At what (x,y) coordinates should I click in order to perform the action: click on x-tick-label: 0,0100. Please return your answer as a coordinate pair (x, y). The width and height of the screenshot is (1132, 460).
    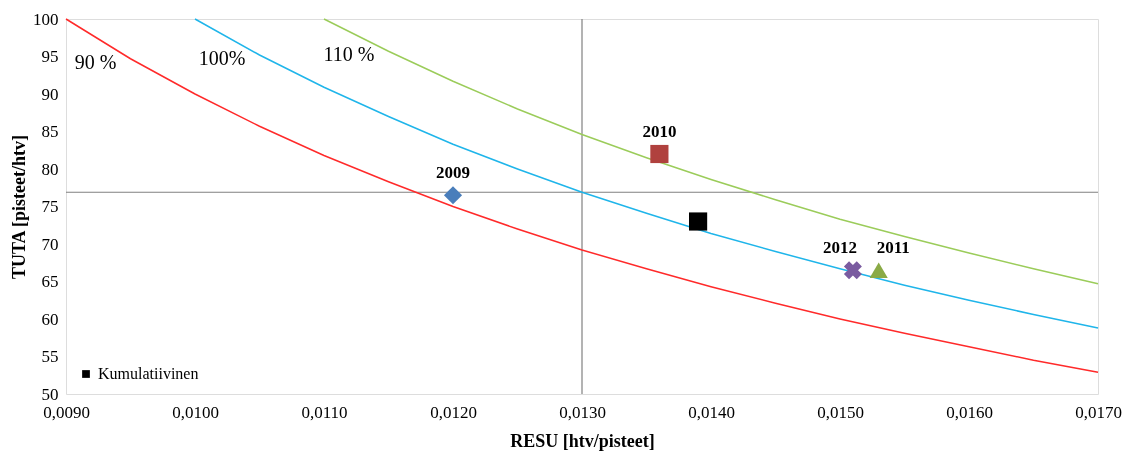
    Looking at the image, I should click on (195, 412).